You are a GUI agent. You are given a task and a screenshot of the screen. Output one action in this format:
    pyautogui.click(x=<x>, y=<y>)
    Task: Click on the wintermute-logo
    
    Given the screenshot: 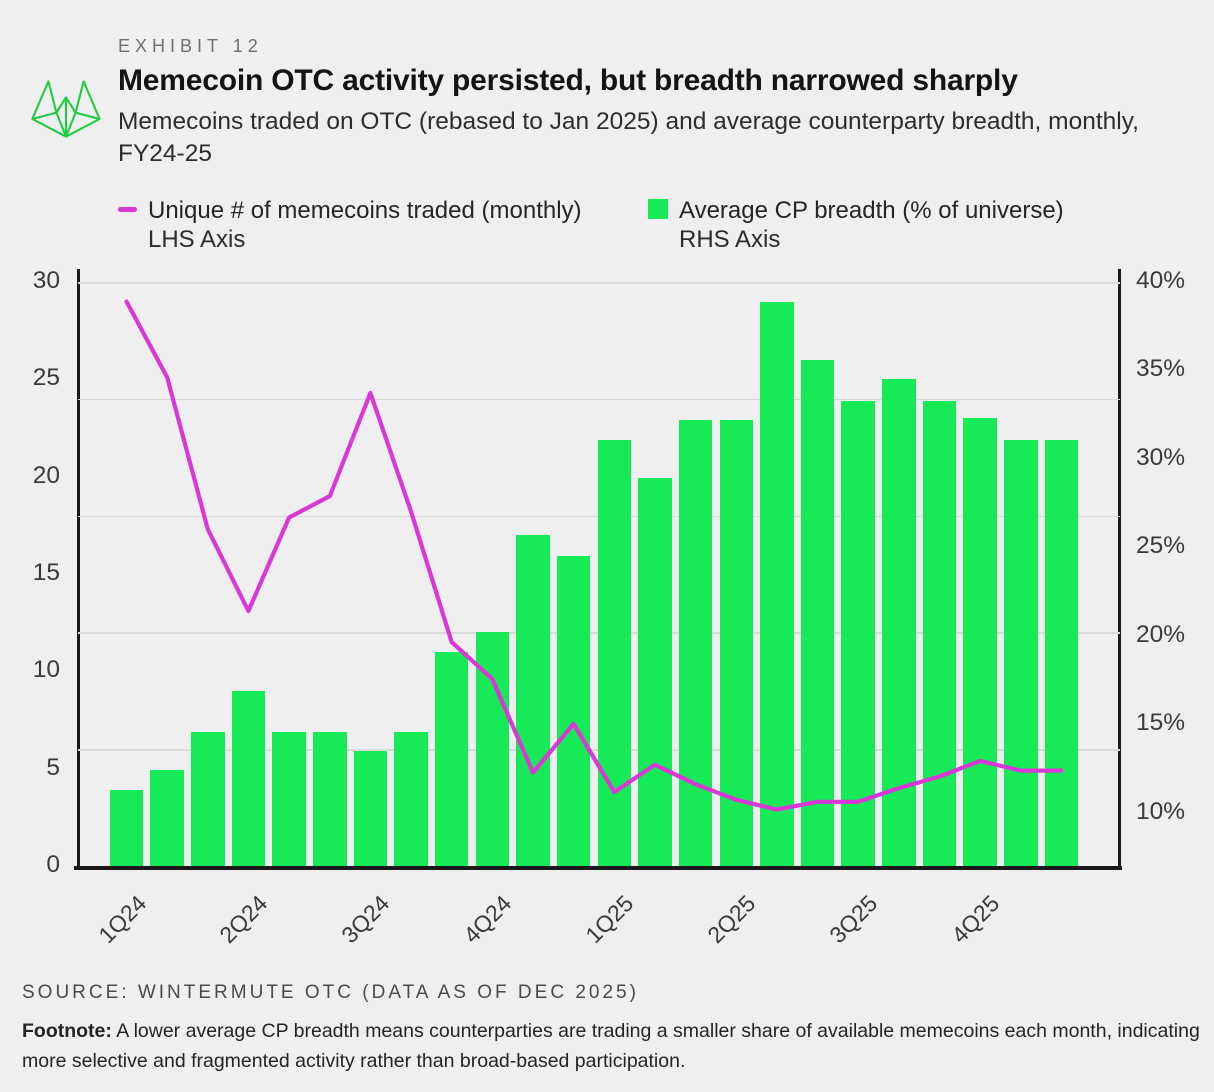 What is the action you would take?
    pyautogui.click(x=66, y=109)
    